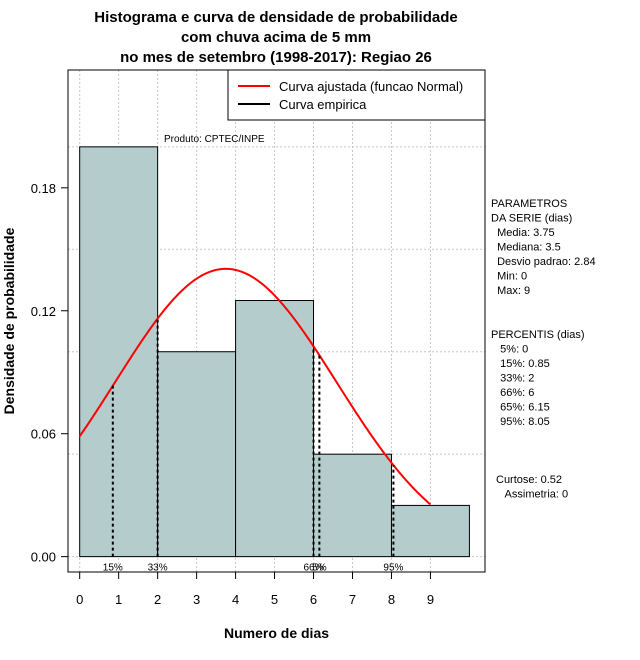  I want to click on x-tick-label: 7, so click(352, 599).